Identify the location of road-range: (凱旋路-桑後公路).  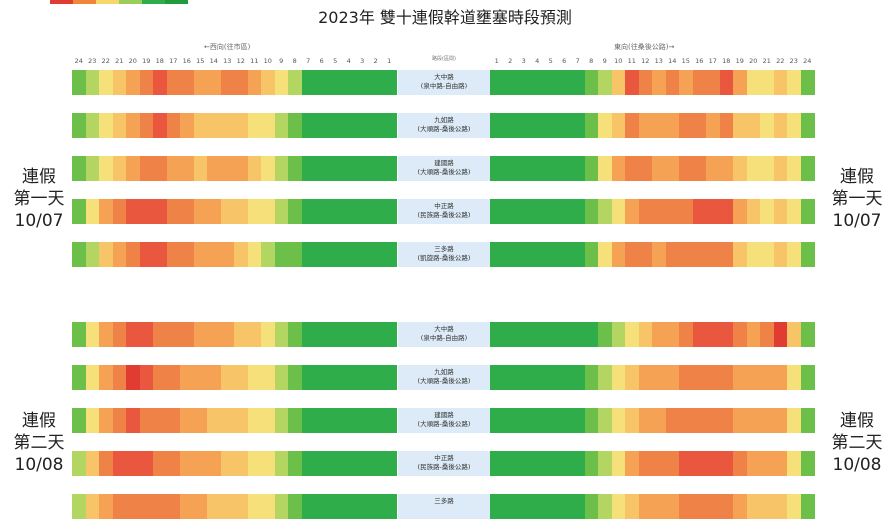
(444, 258).